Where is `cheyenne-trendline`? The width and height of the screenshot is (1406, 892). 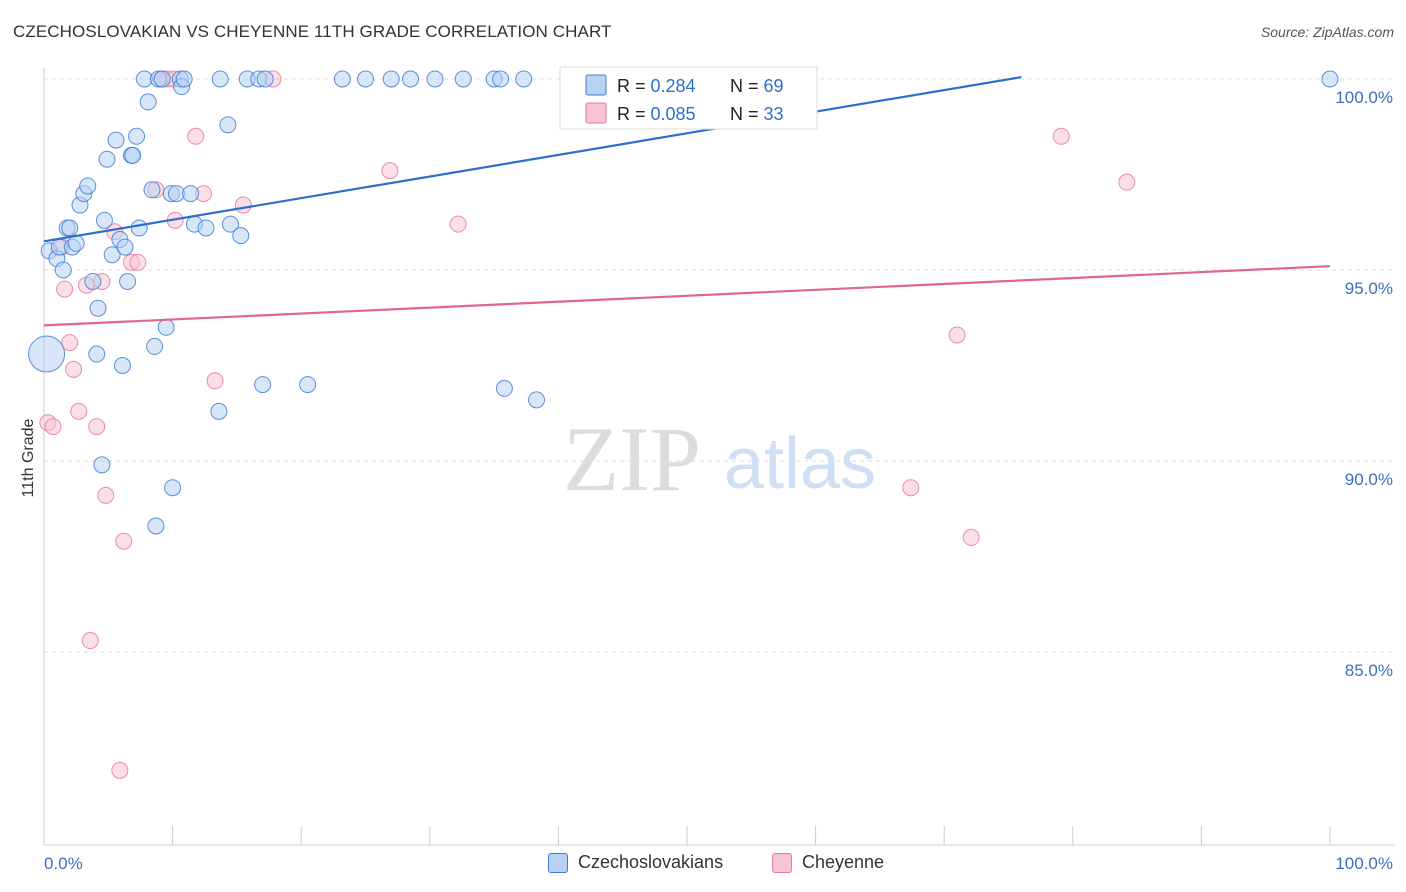
cheyenne-trendline is located at coordinates (687, 296).